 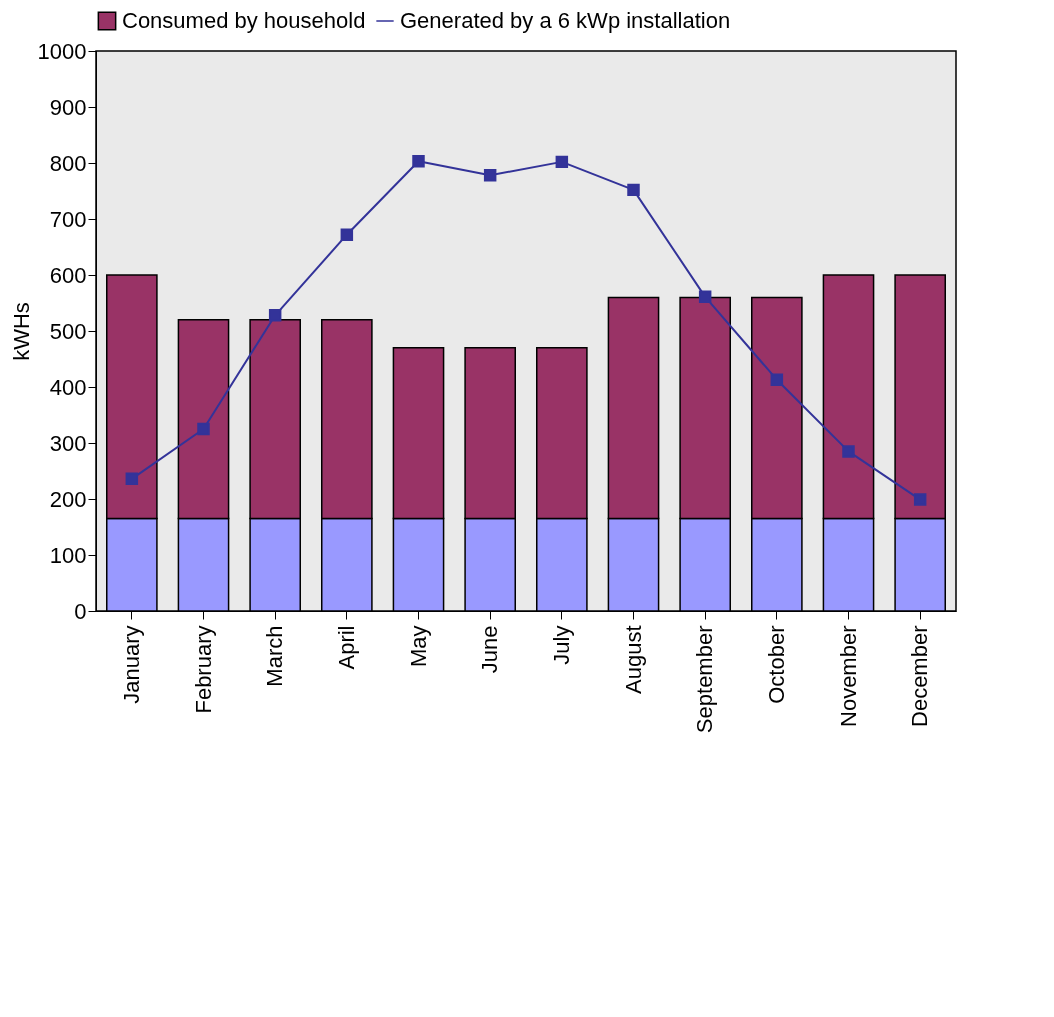 What do you see at coordinates (68, 219) in the screenshot?
I see `y-tick-label: 700` at bounding box center [68, 219].